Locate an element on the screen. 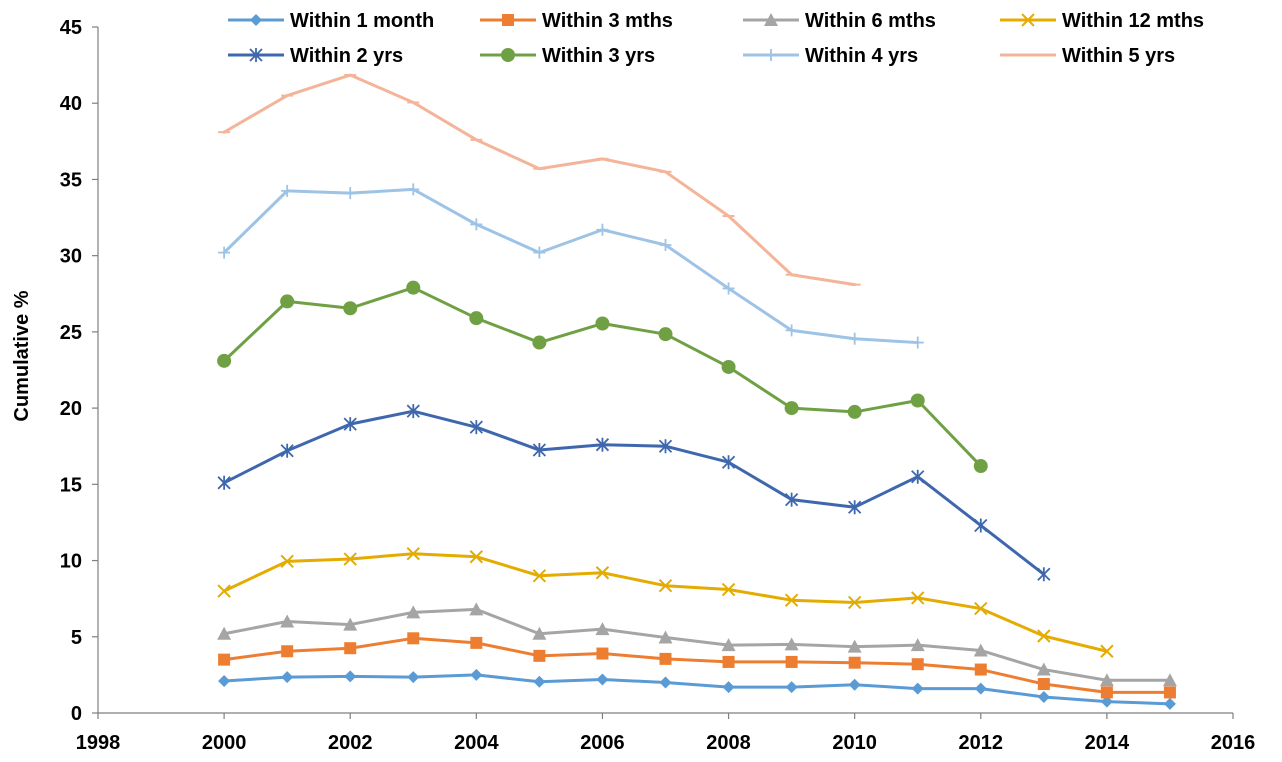  series-within-6-mths is located at coordinates (697, 644).